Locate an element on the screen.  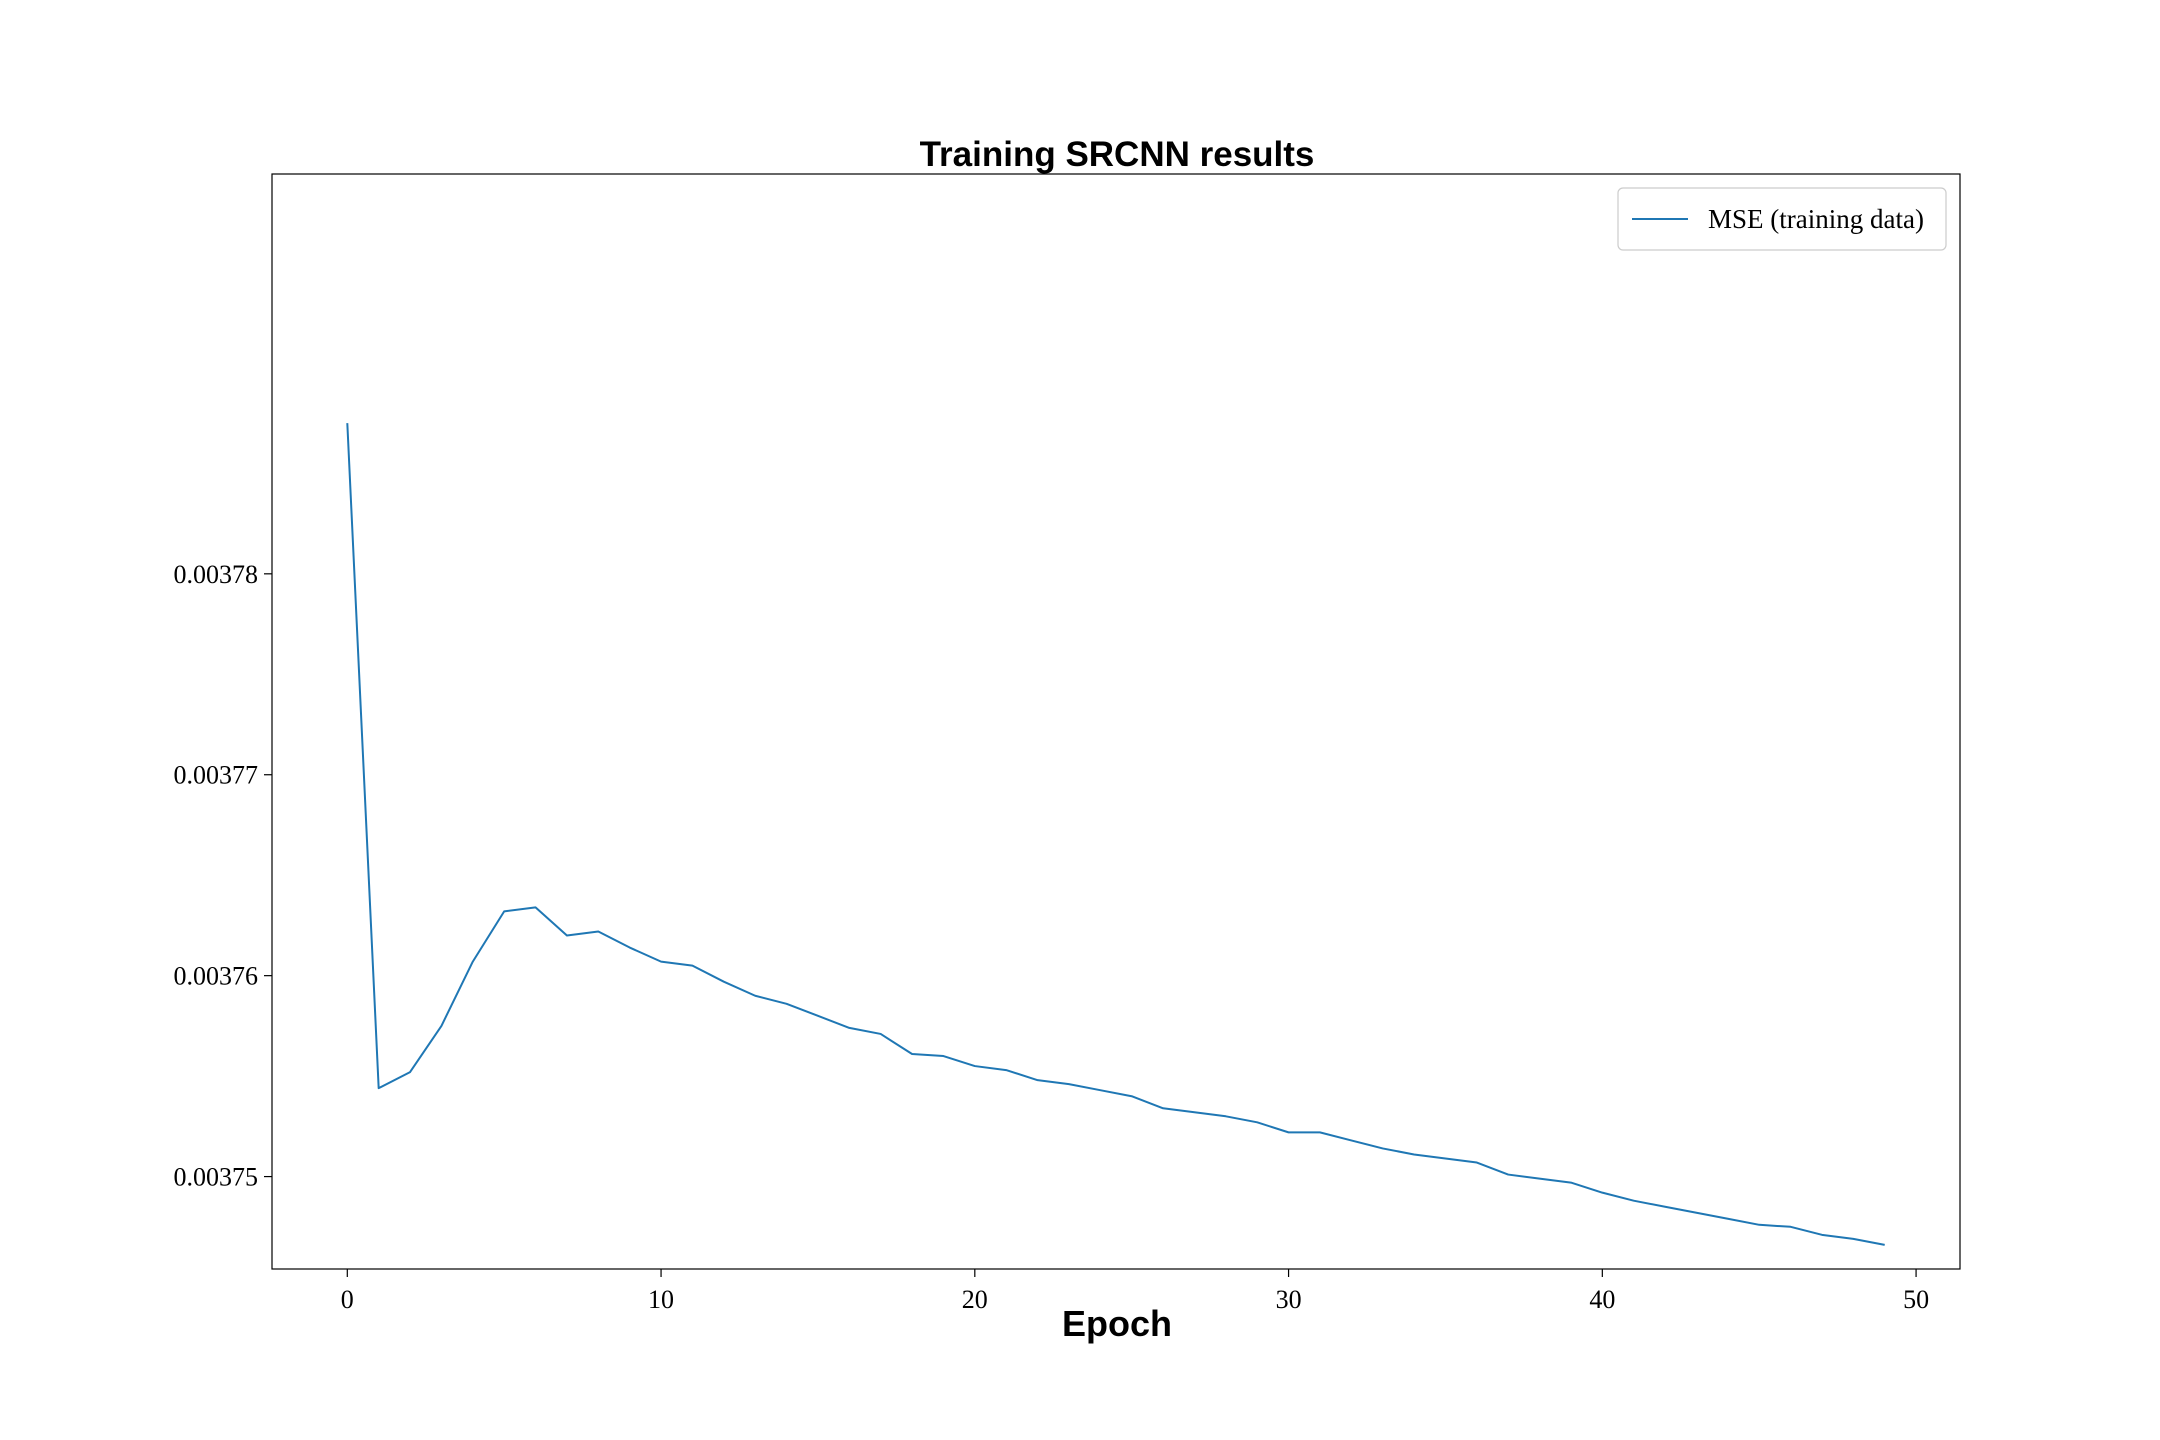
x-tick-label: 50 is located at coordinates (1916, 1299).